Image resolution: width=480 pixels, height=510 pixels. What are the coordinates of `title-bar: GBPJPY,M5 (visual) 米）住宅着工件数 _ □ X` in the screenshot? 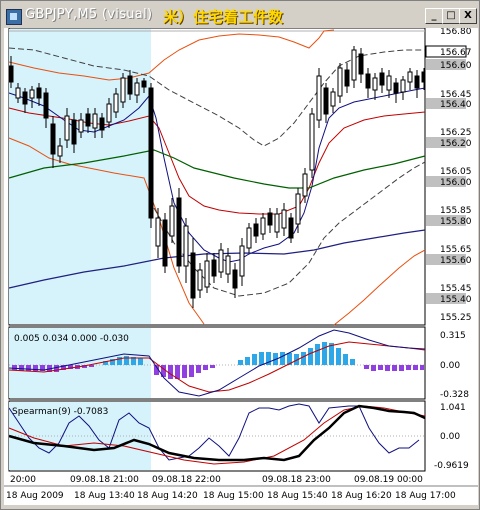 It's located at (240, 16).